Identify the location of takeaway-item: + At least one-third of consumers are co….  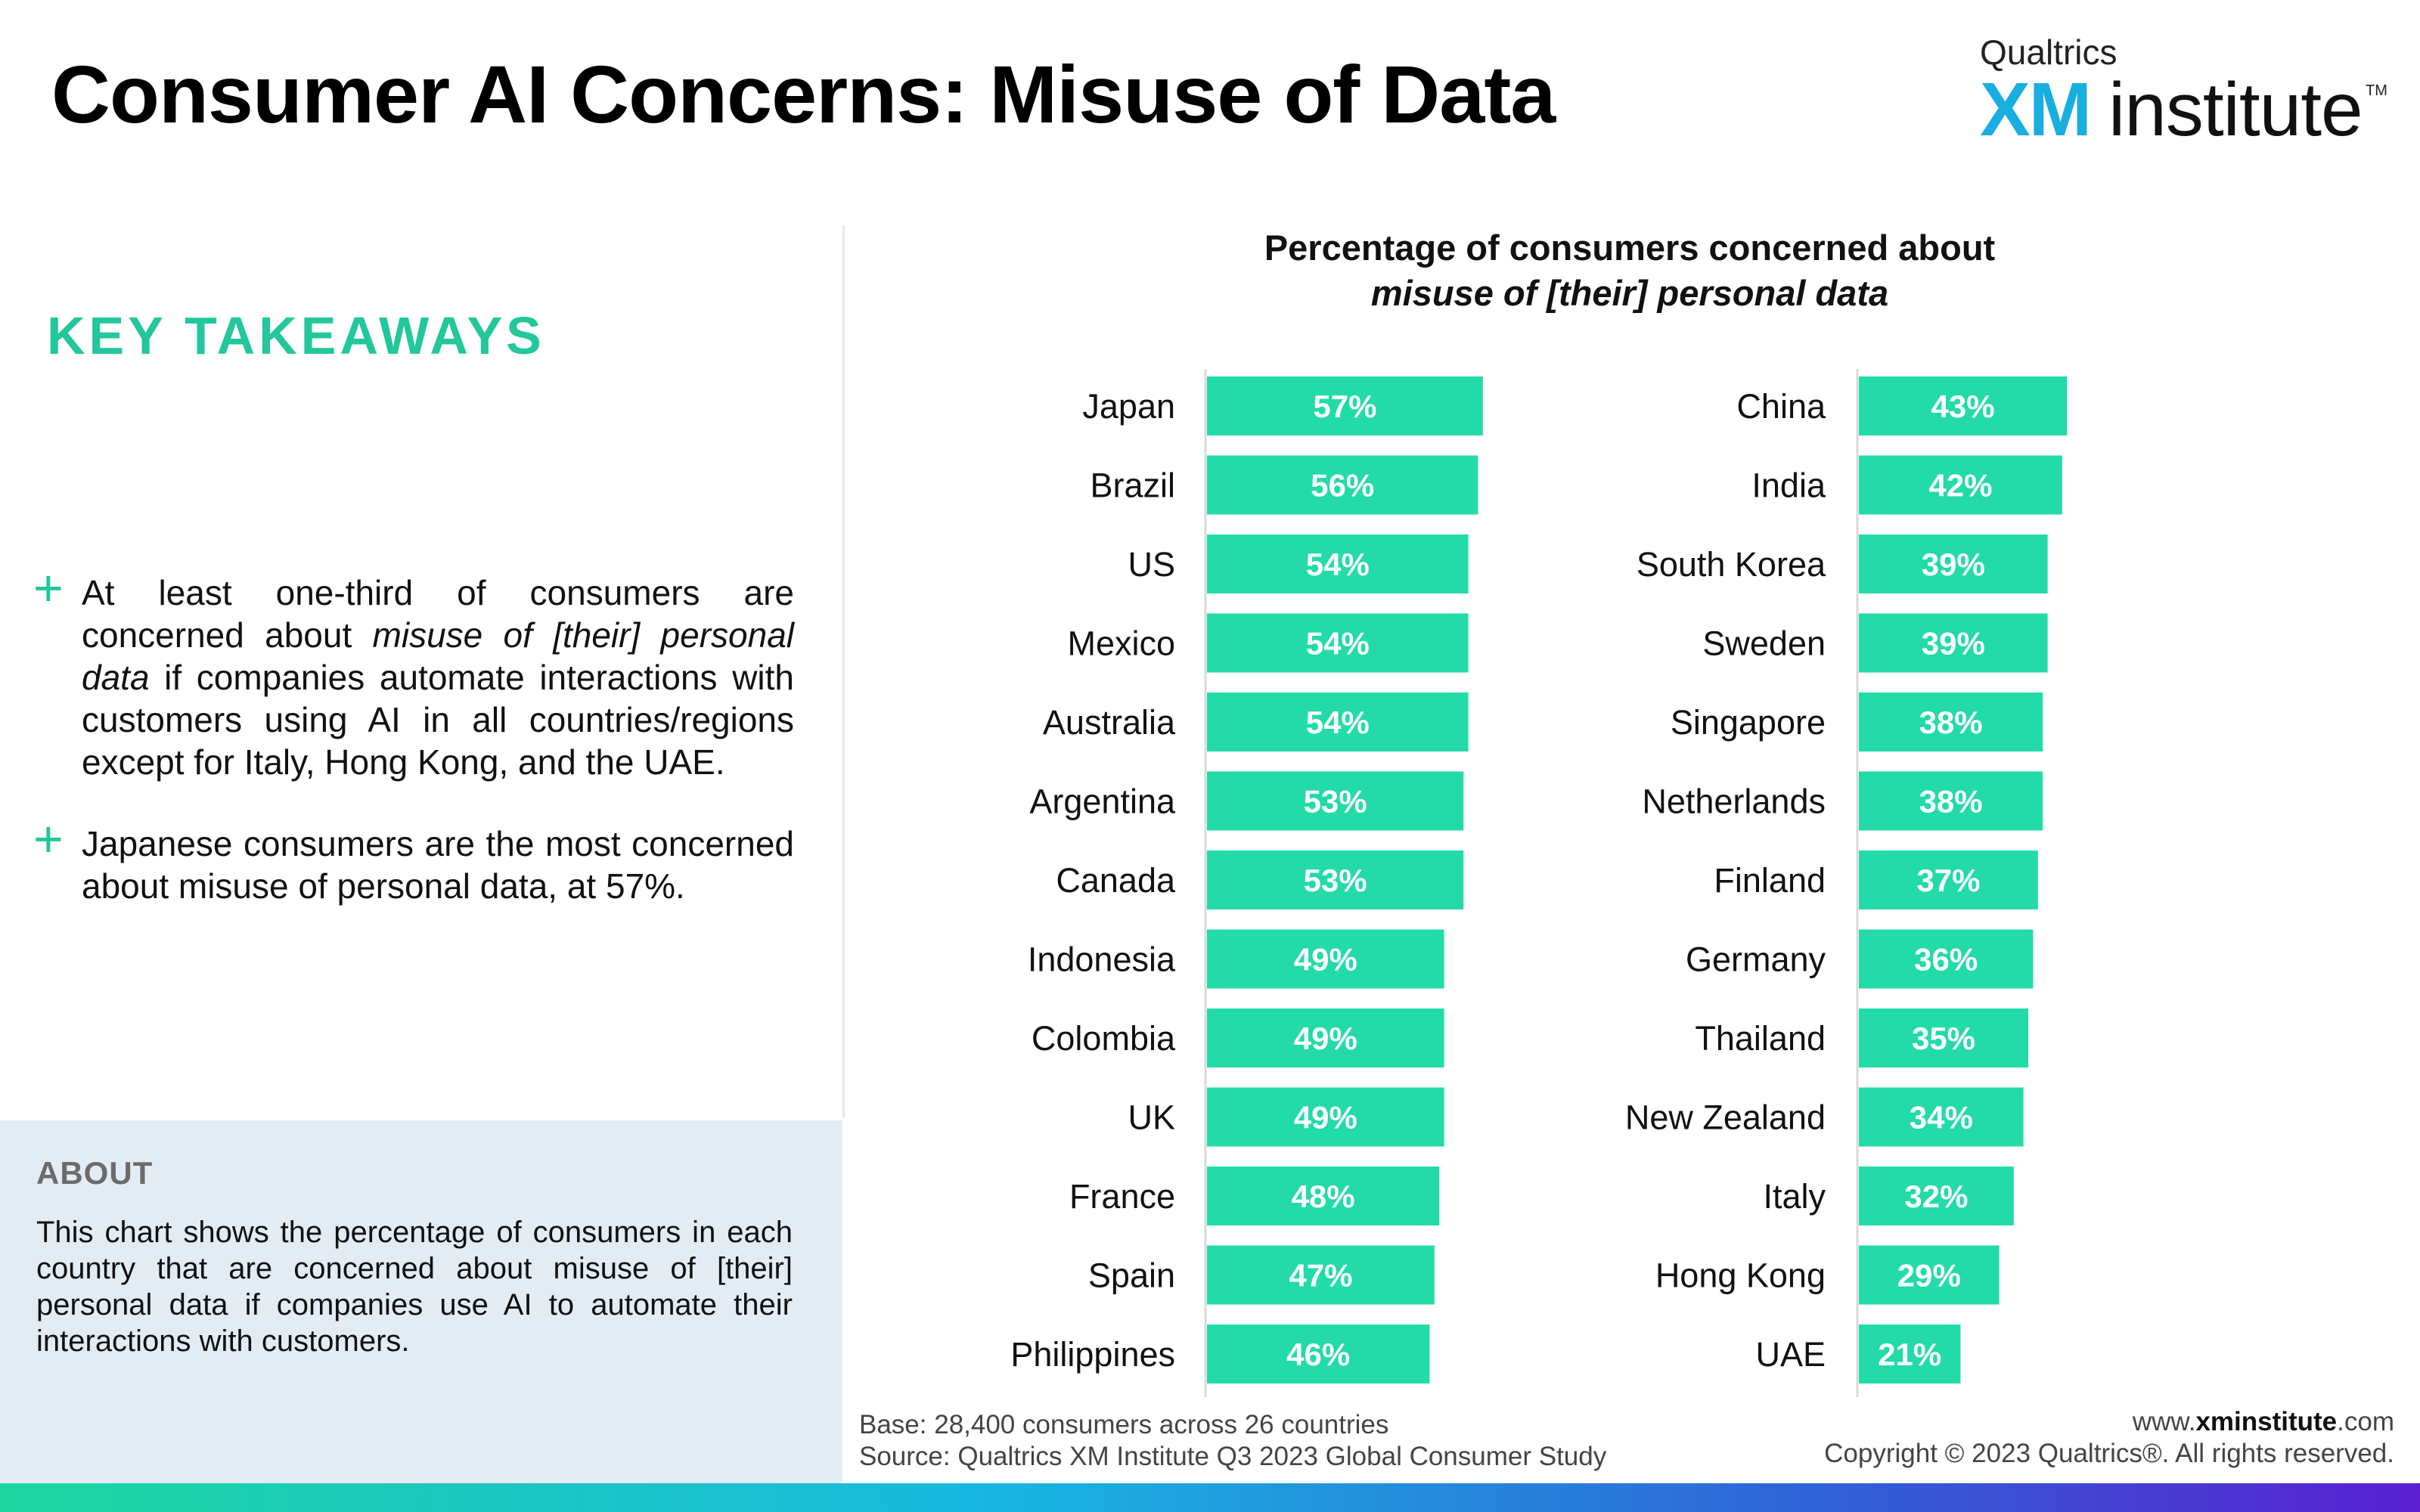
(414, 672).